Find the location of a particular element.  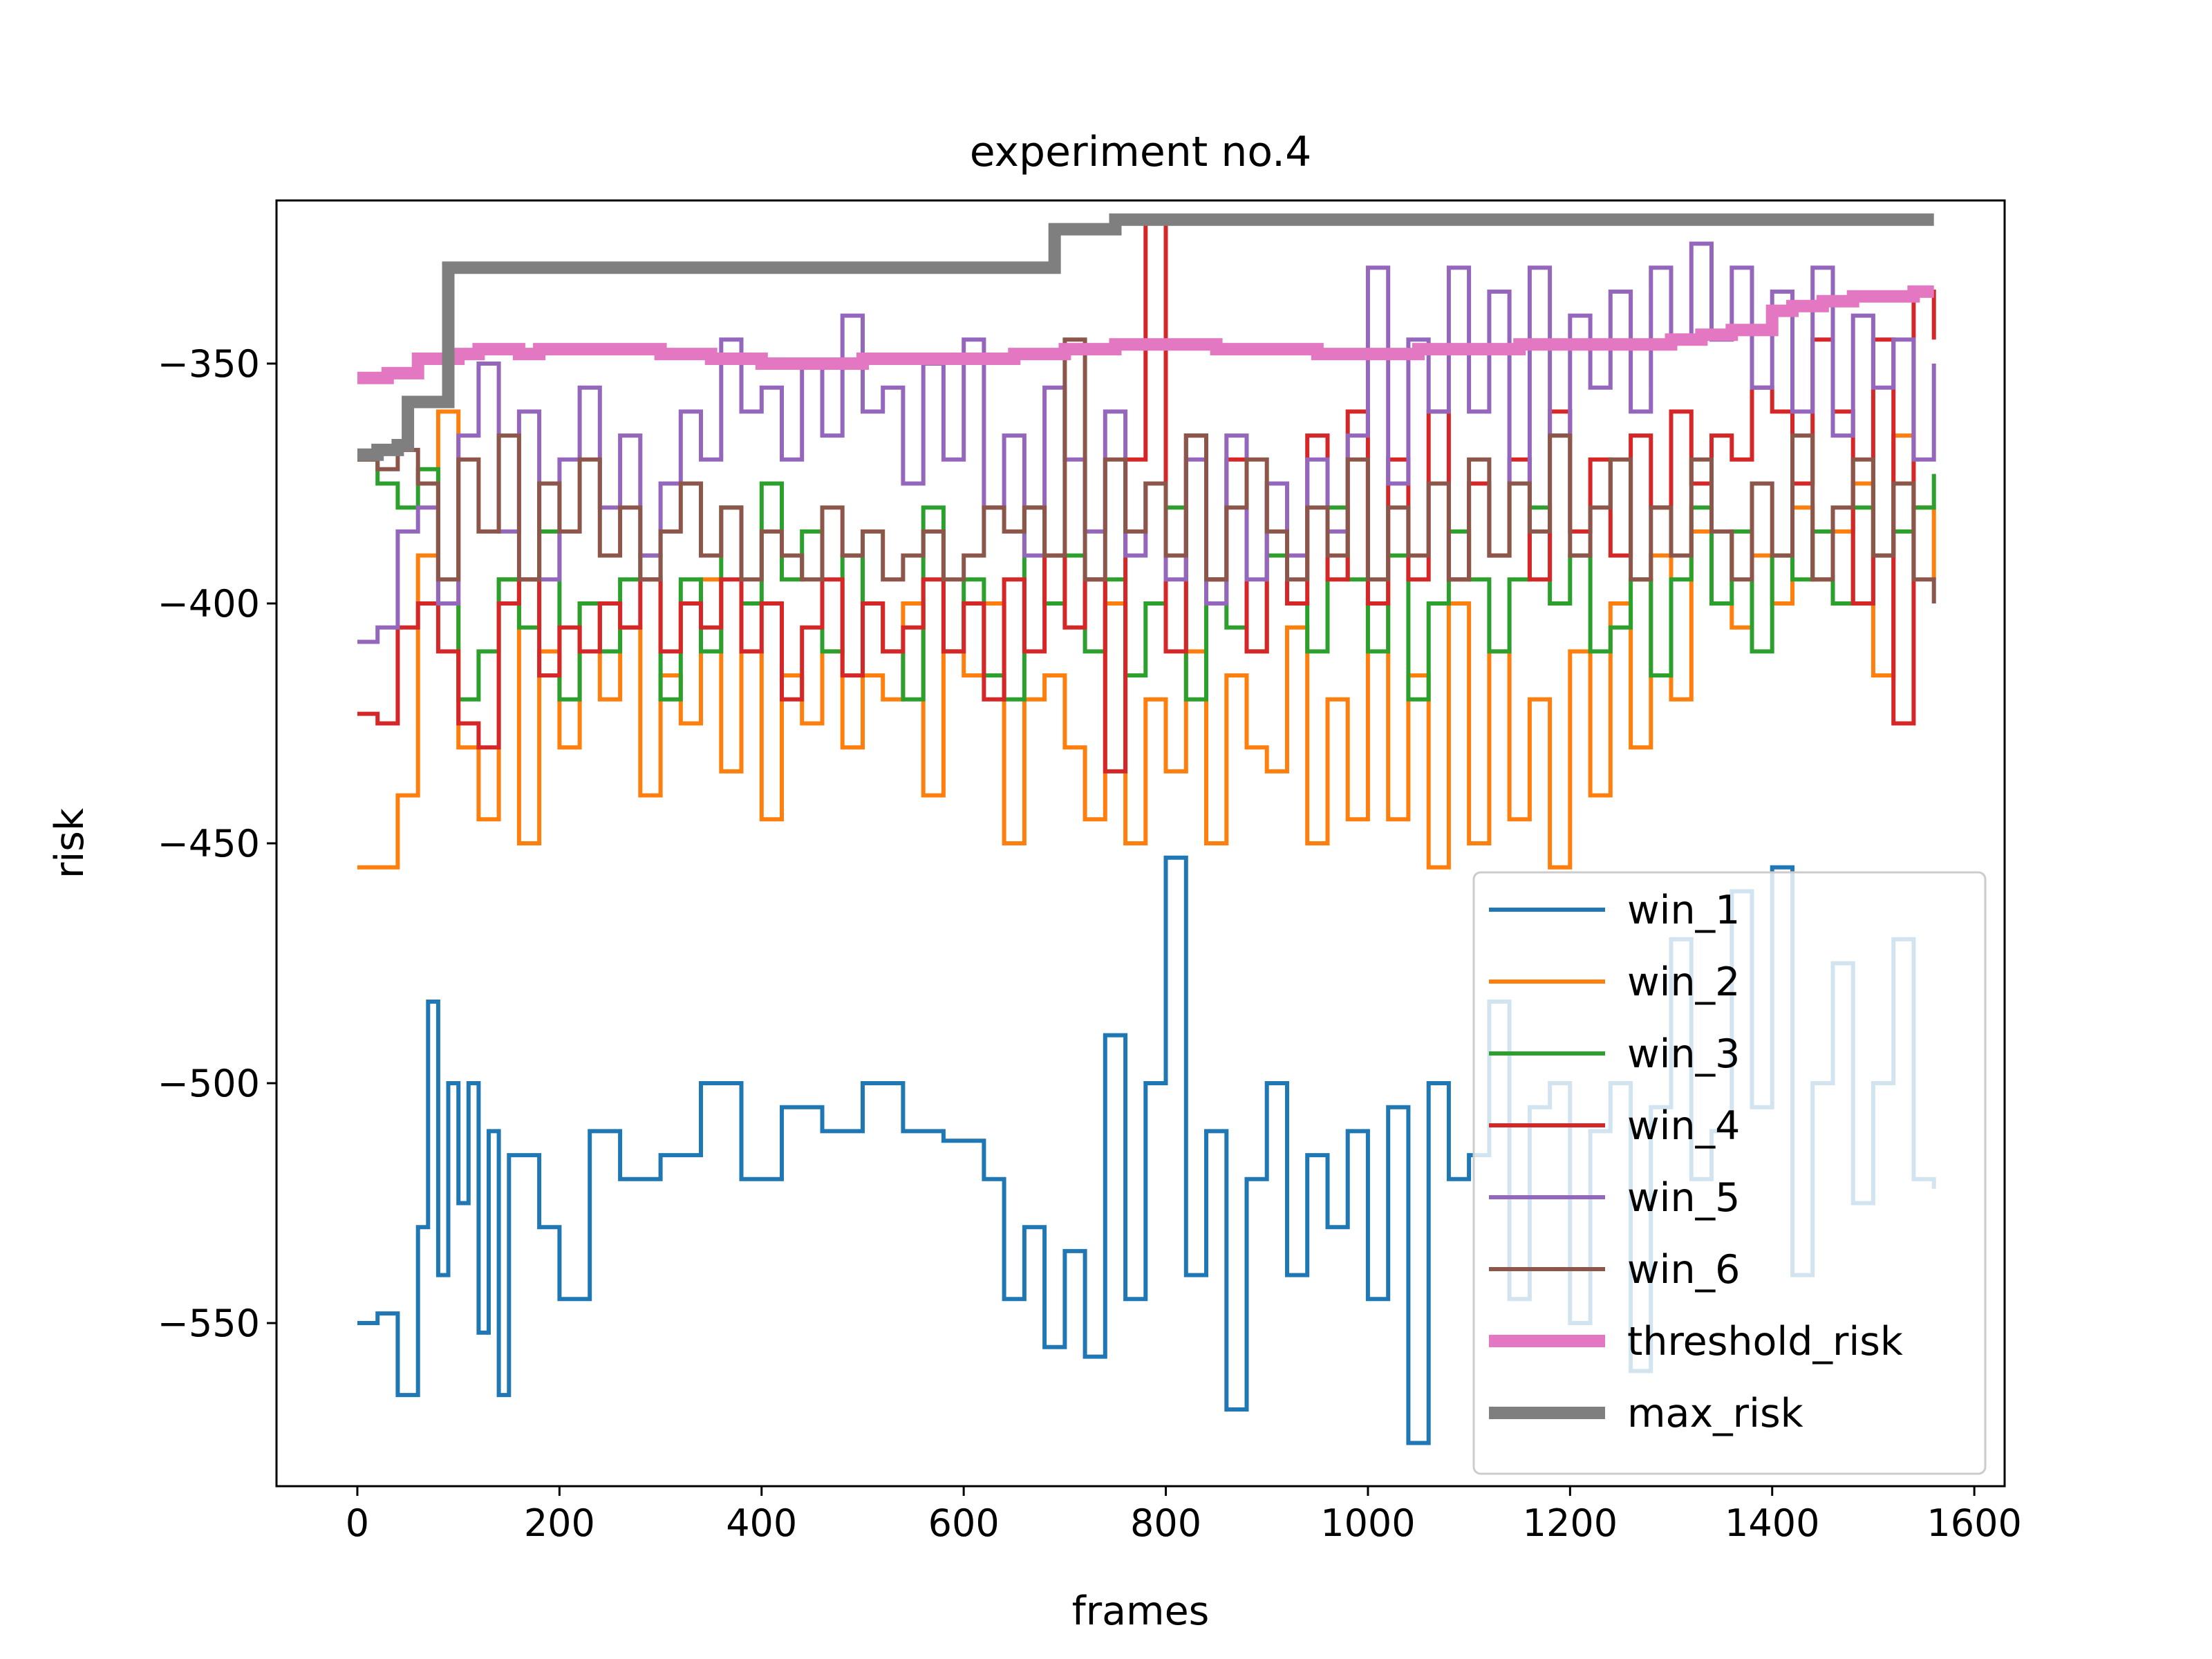

legend-label: win_6 is located at coordinates (1684, 1270).